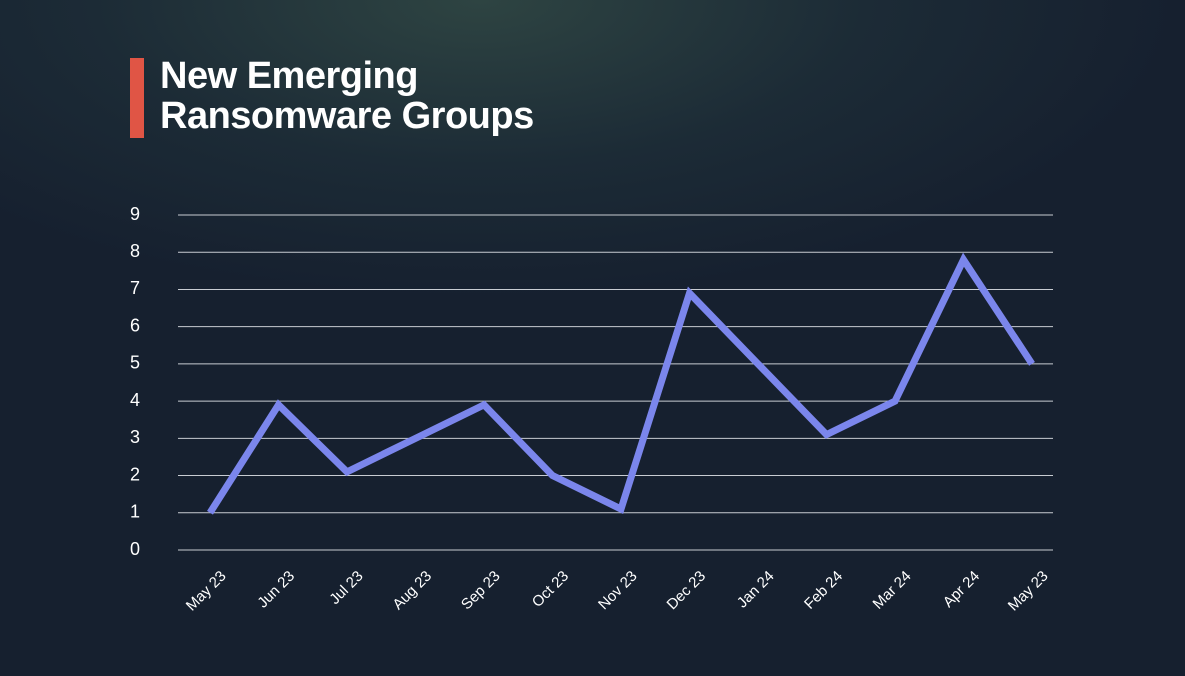  I want to click on title-block: New Emerging Ransomware Groups, so click(365, 96).